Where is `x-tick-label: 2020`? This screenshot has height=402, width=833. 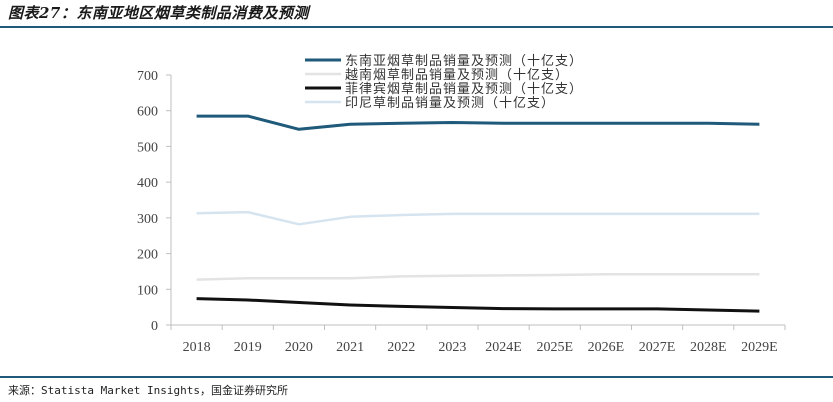
x-tick-label: 2020 is located at coordinates (299, 347).